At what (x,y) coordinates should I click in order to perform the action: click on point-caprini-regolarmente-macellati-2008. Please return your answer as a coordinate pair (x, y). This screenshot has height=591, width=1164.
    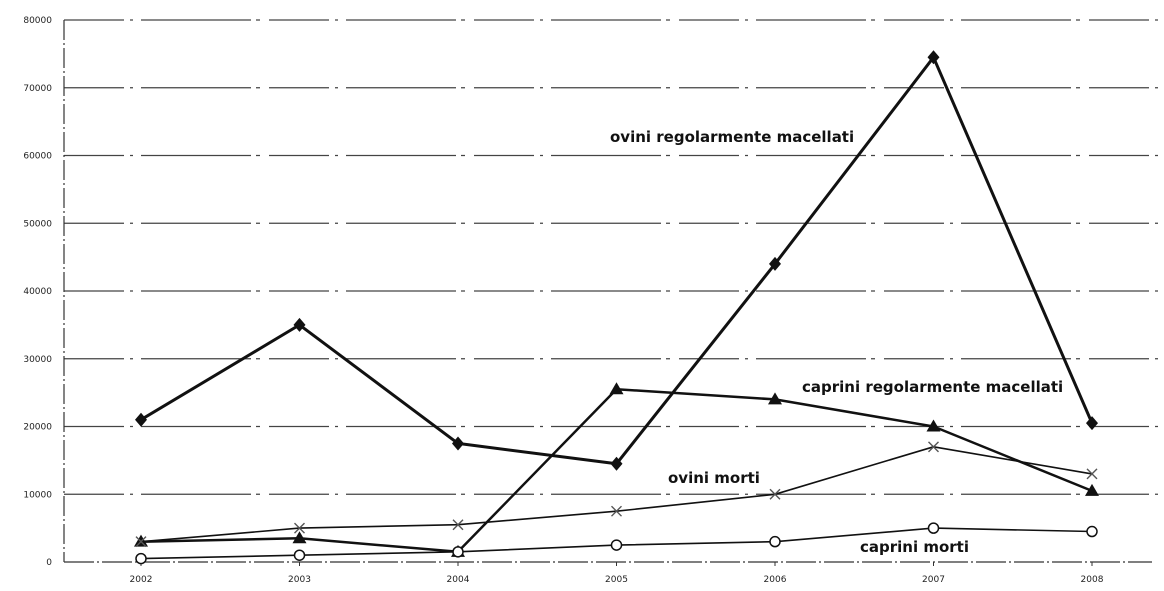
    Looking at the image, I should click on (1092, 489).